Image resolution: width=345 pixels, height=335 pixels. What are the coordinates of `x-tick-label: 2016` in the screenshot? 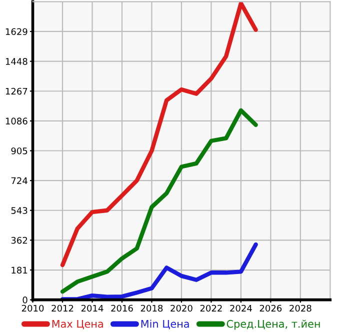 It's located at (122, 308).